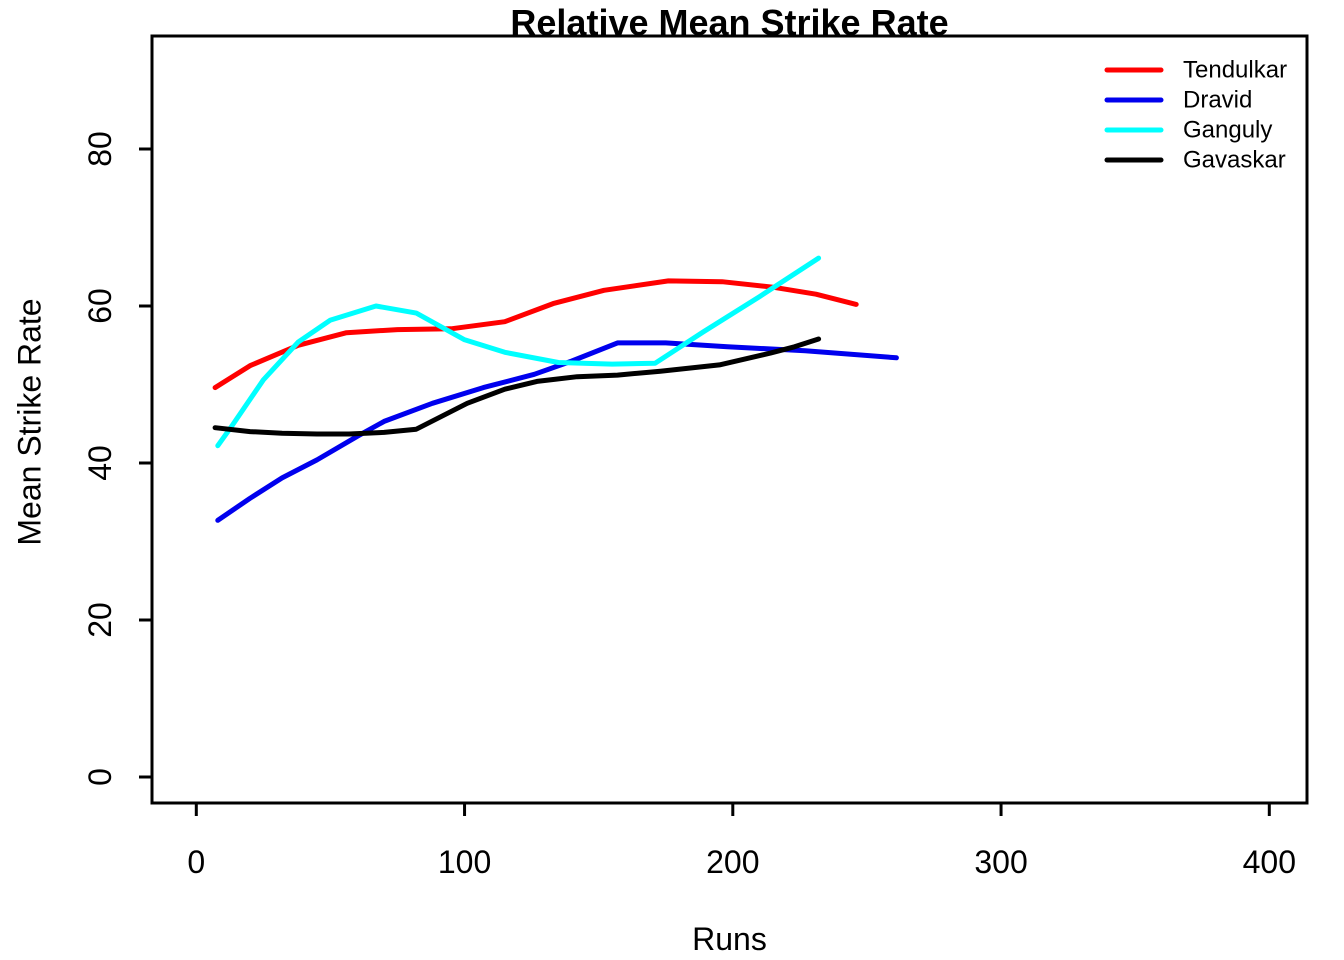 This screenshot has height=960, width=1344. Describe the element at coordinates (100, 620) in the screenshot. I see `y-tick-label: 20` at that location.